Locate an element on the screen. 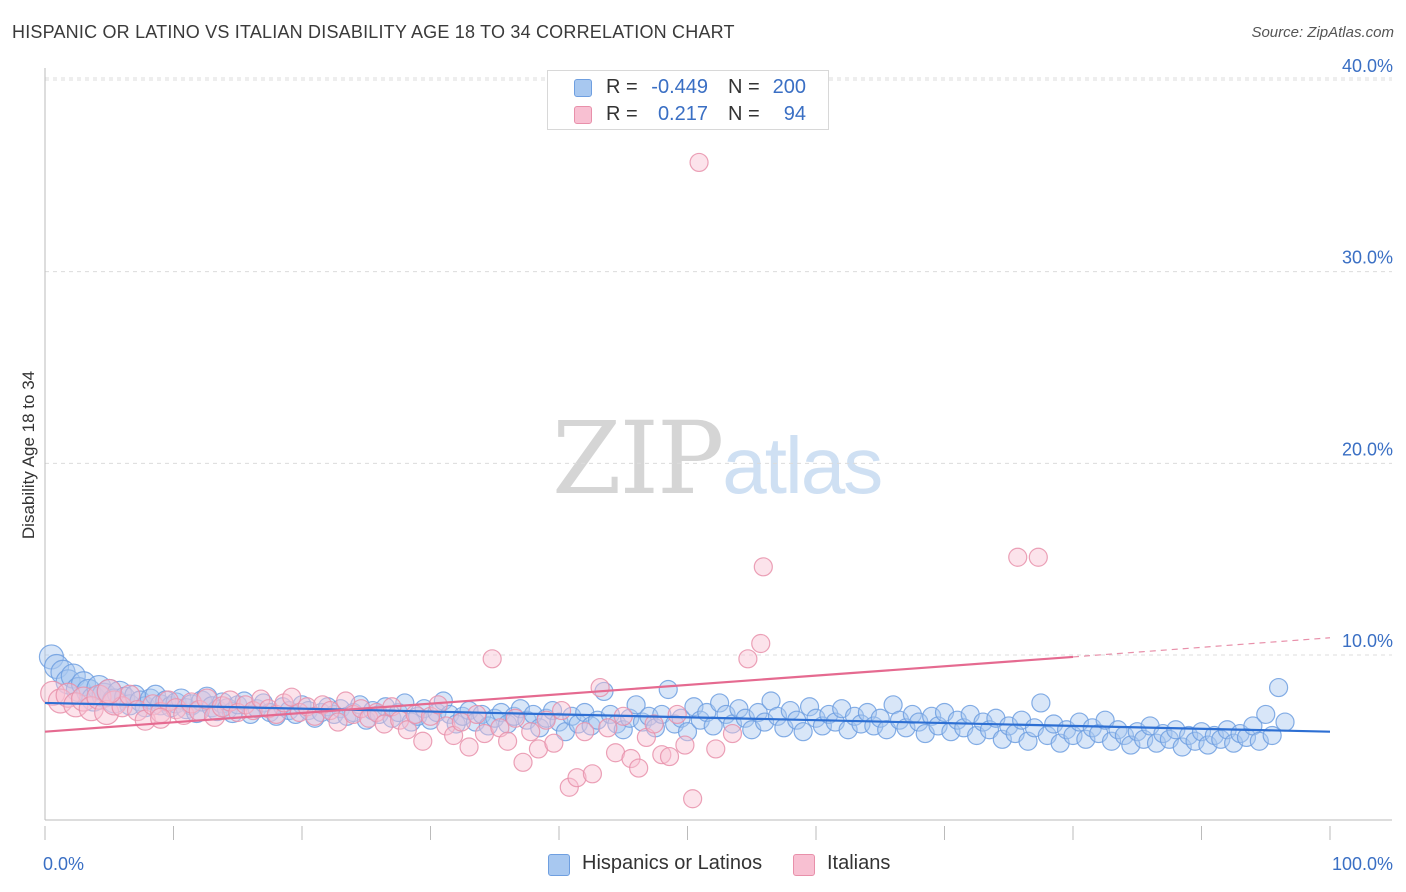 The width and height of the screenshot is (1406, 892). legend-swatch-hispanics is located at coordinates (583, 88).